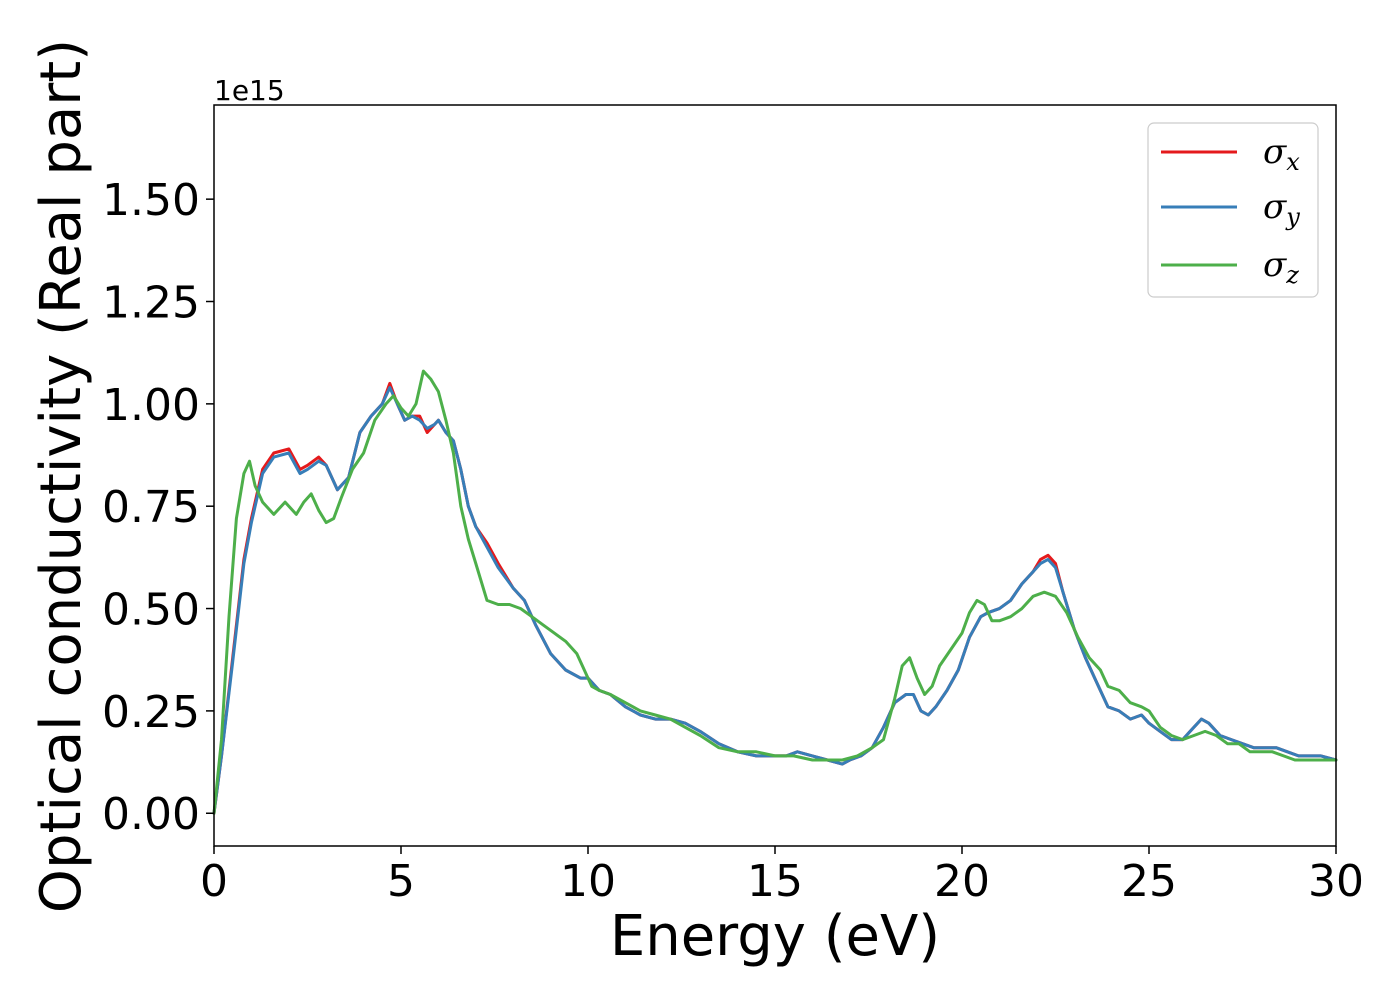 Image resolution: width=1400 pixels, height=1000 pixels. What do you see at coordinates (151, 200) in the screenshot?
I see `y-tick-label: 1.50` at bounding box center [151, 200].